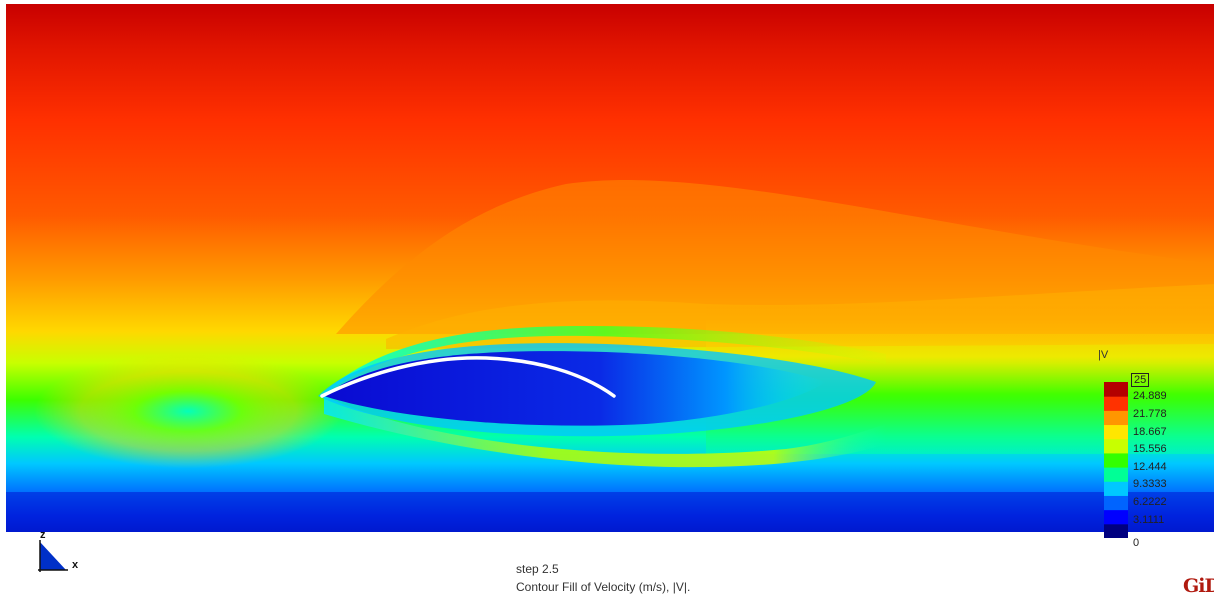 Image resolution: width=1214 pixels, height=598 pixels. What do you see at coordinates (53, 556) in the screenshot?
I see `axis-triad-icon` at bounding box center [53, 556].